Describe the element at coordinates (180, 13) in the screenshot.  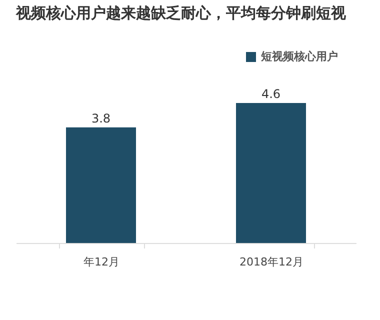
I see `chart-title: 视频核心用户越来越缺乏耐心，平均每分钟刷短视` at that location.